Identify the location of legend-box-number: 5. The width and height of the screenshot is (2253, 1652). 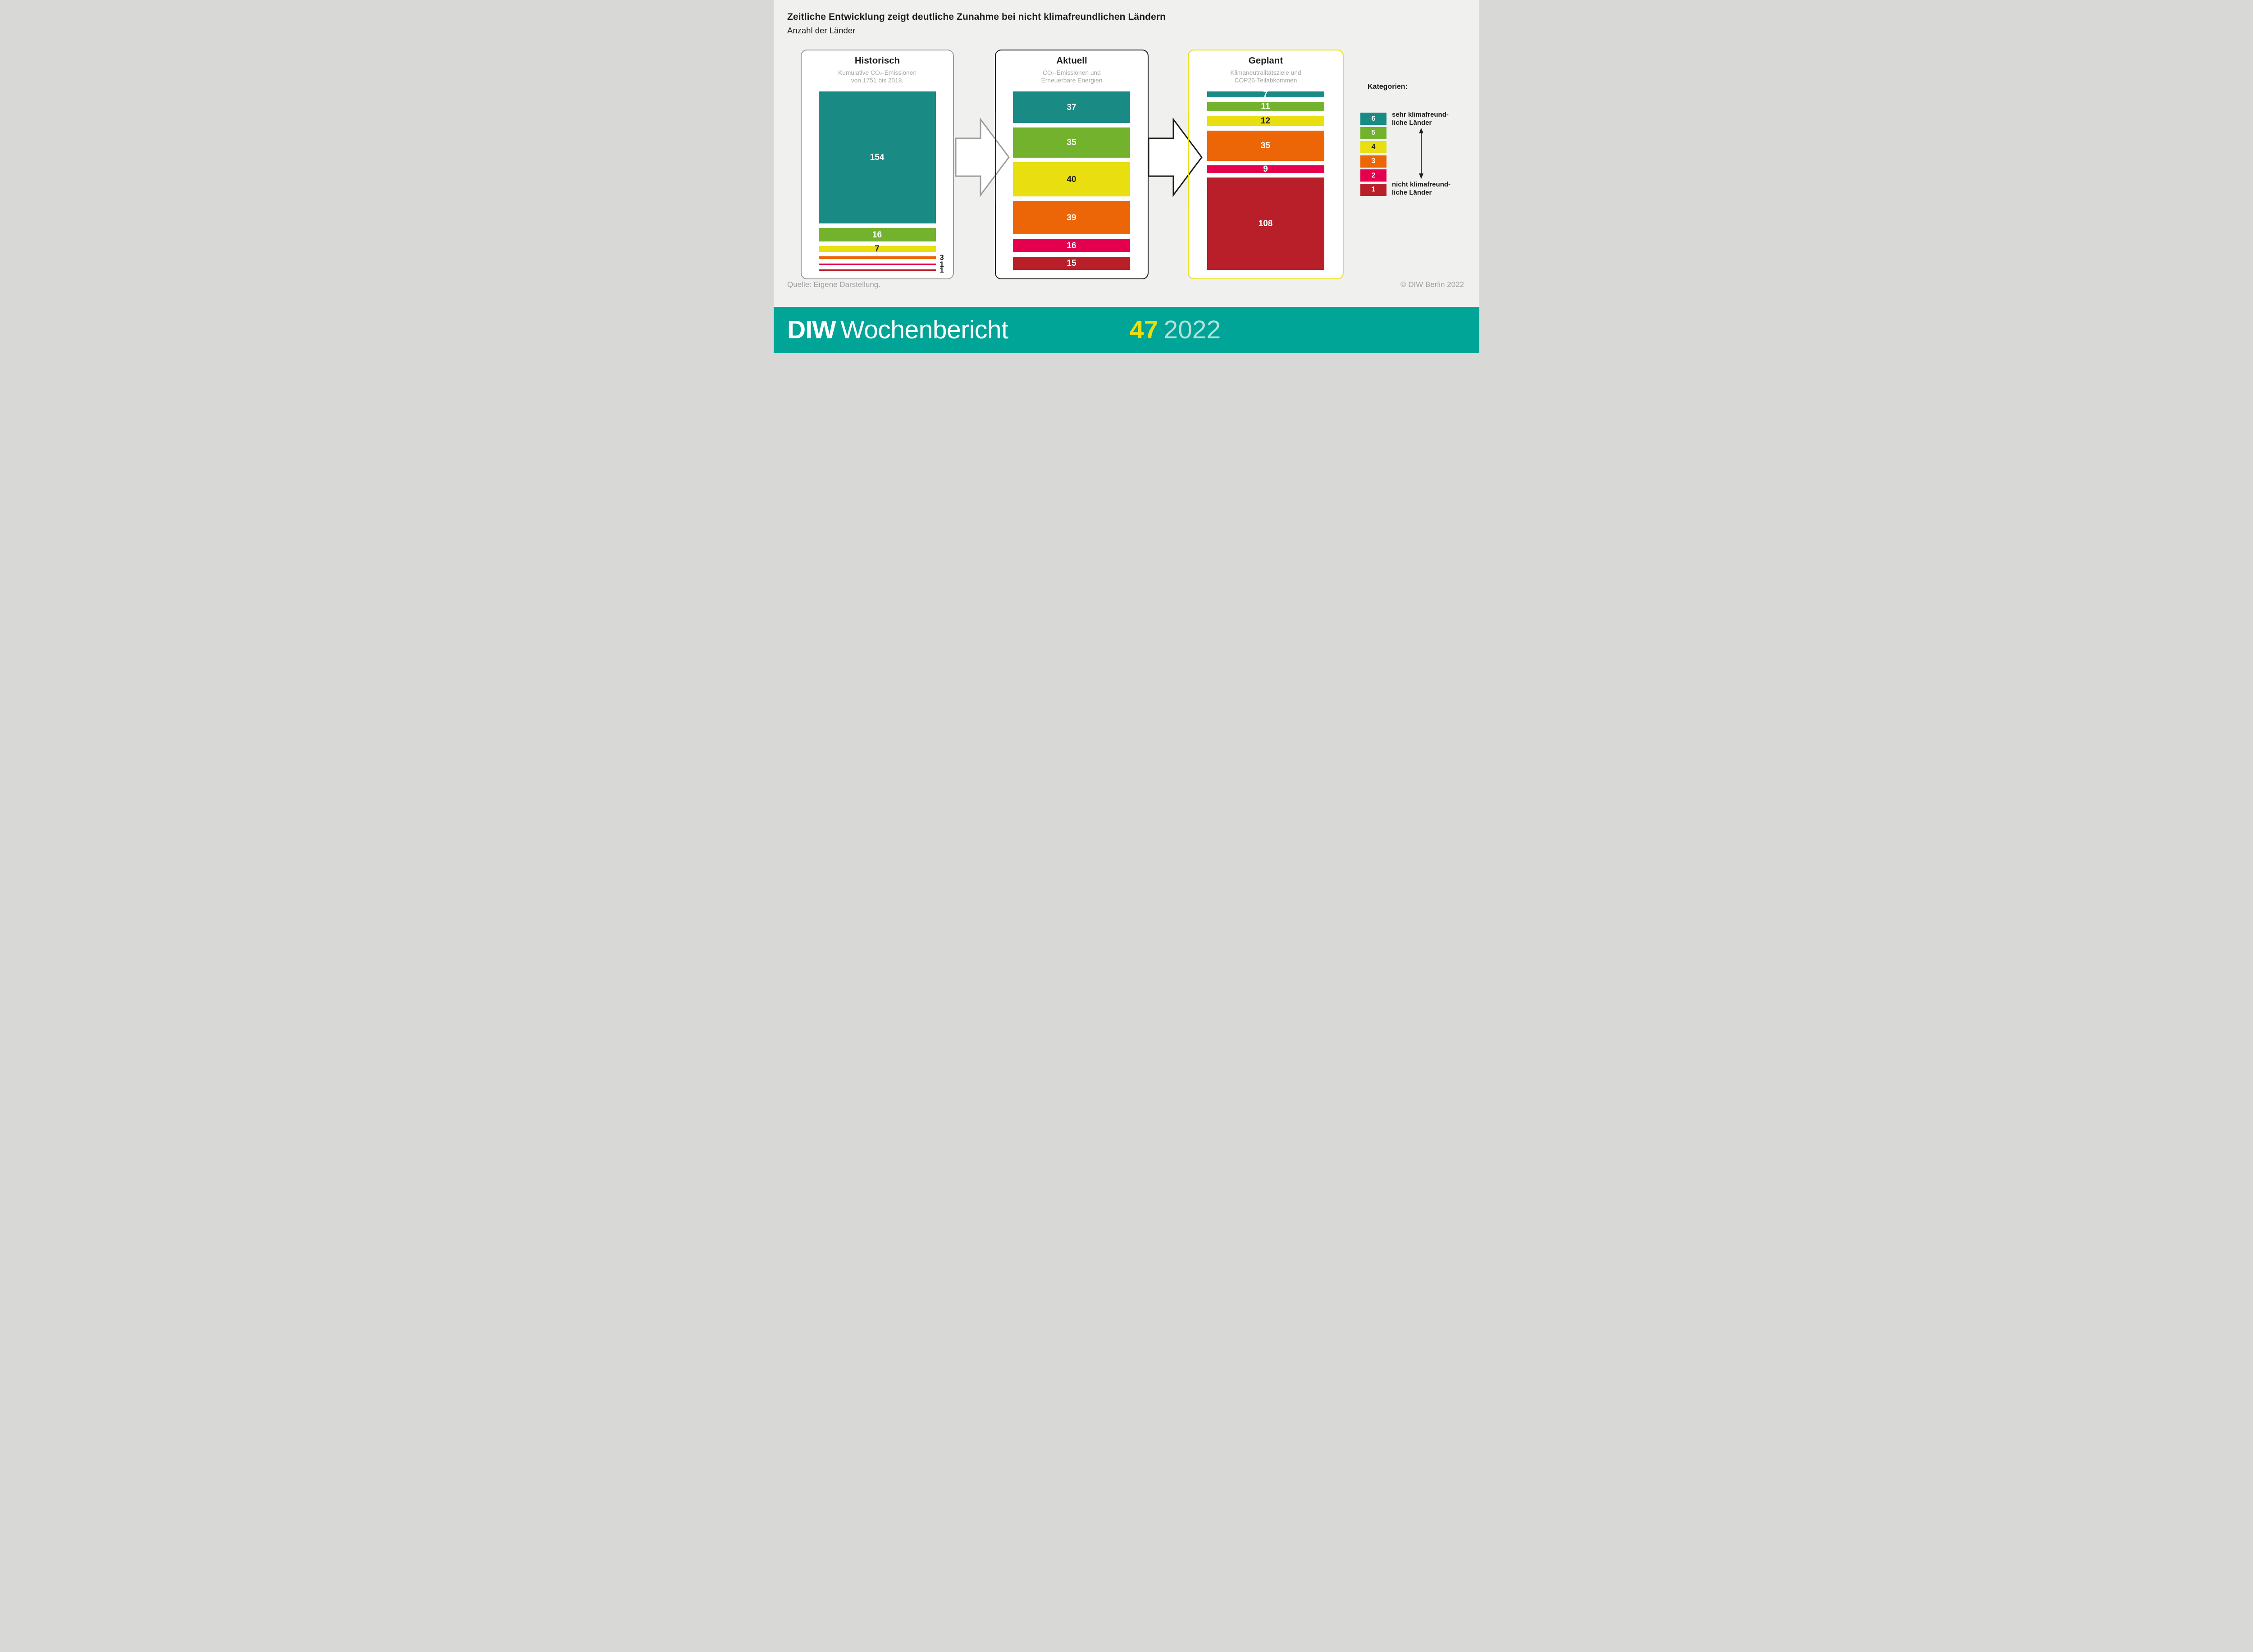
(1373, 133).